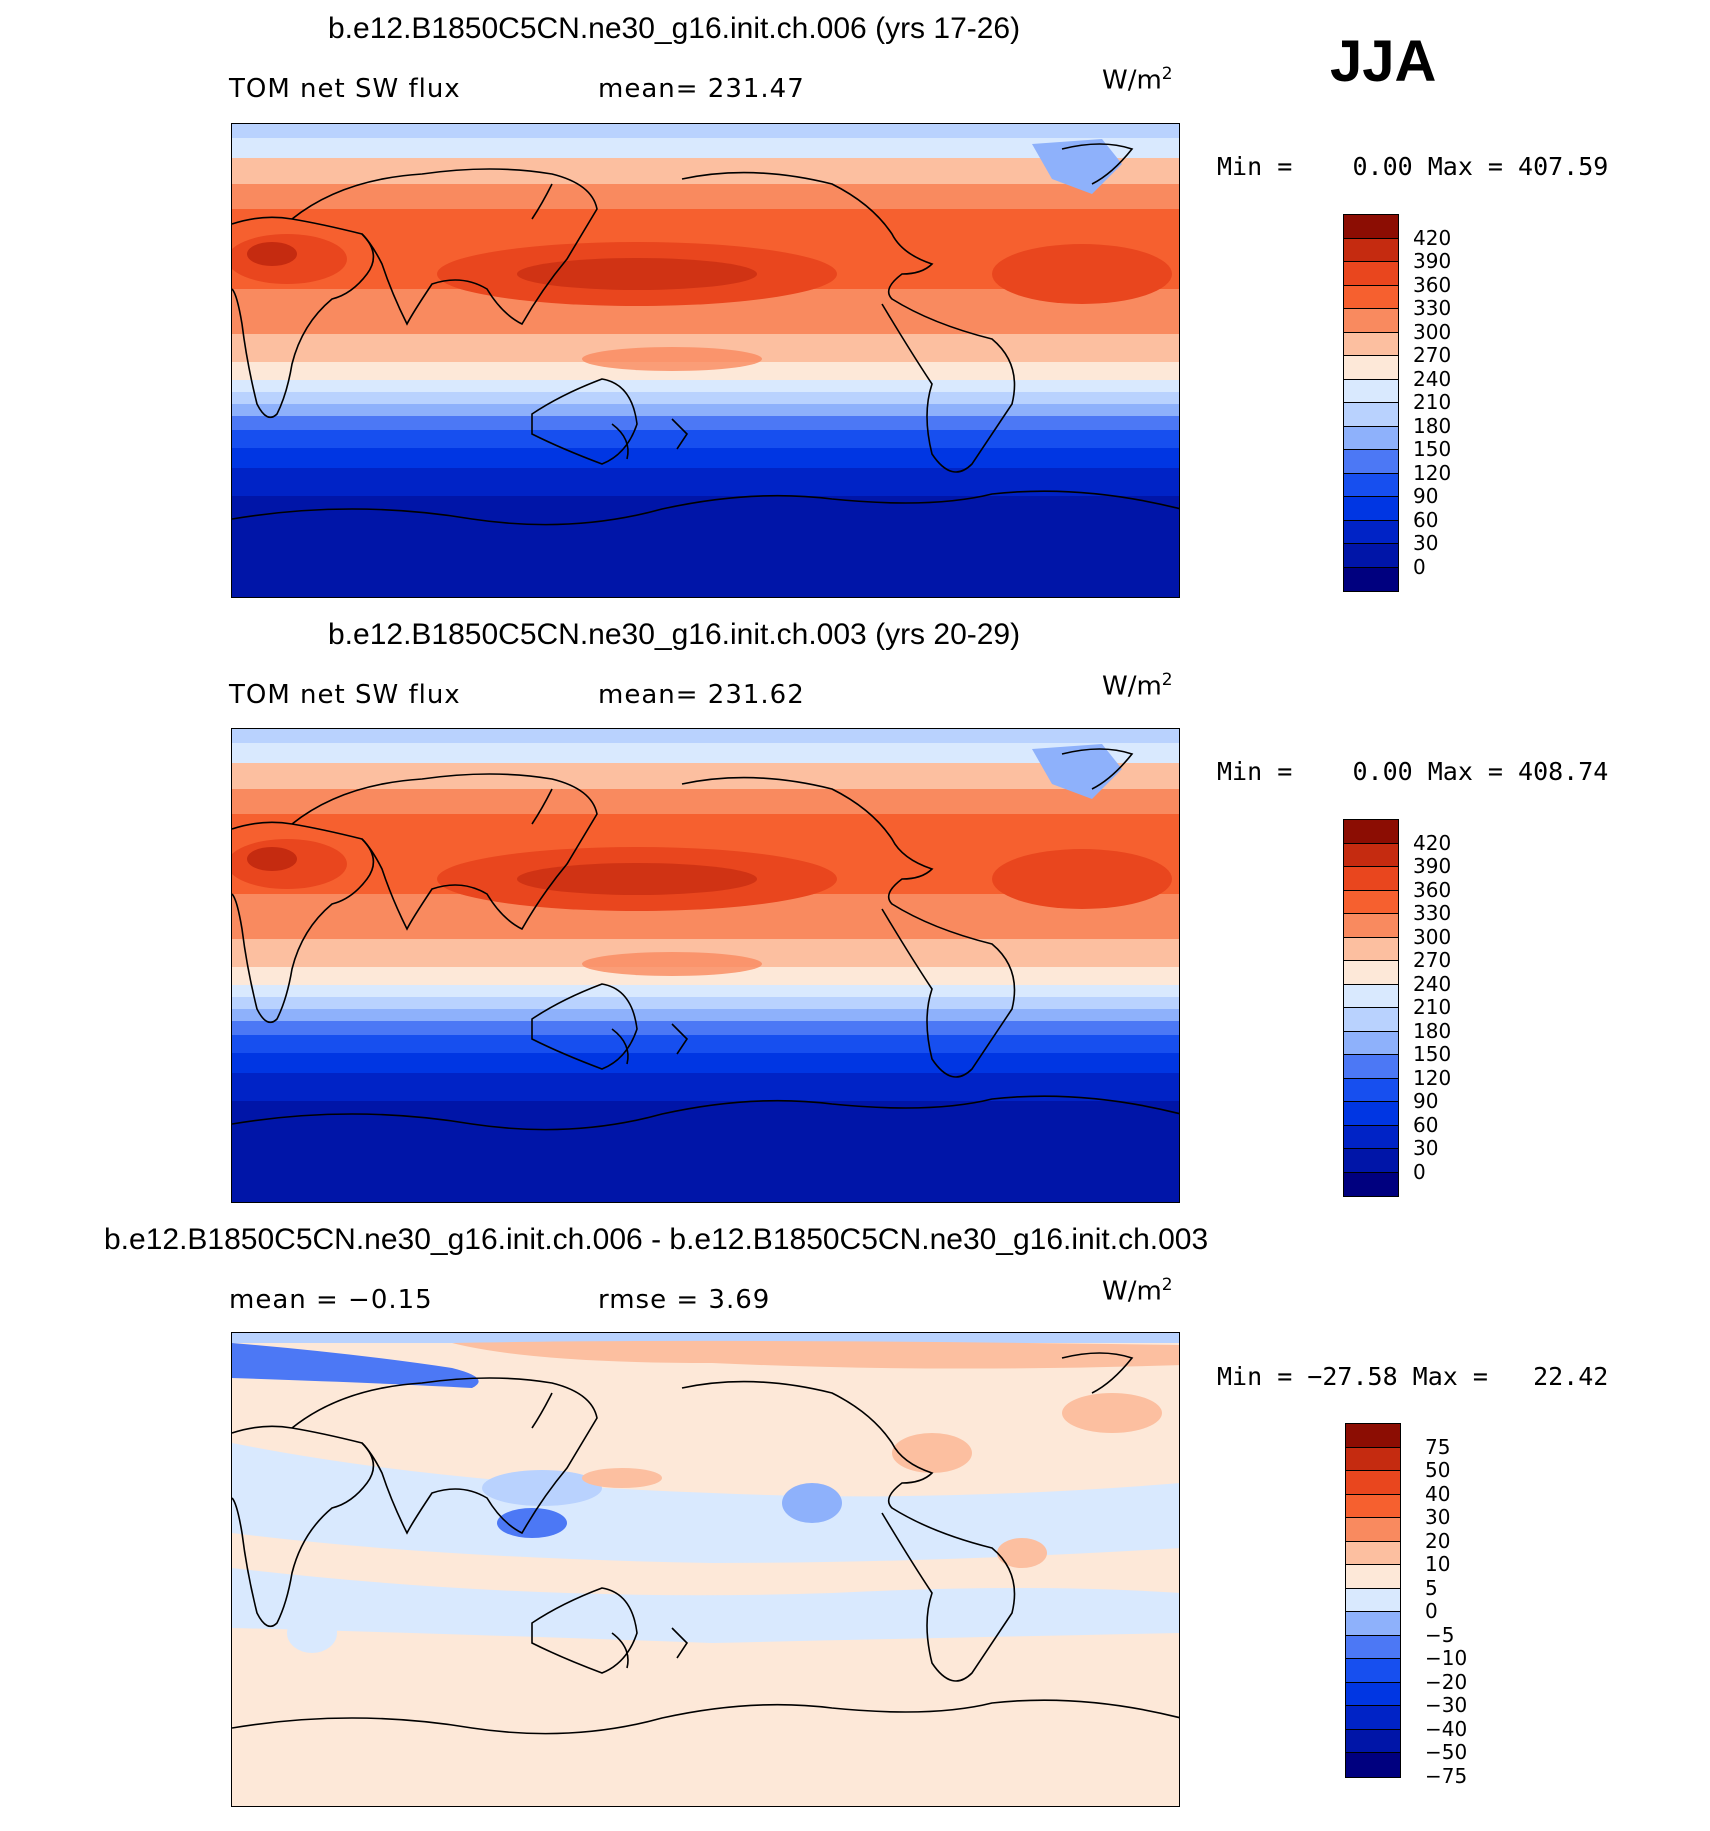 Image resolution: width=1710 pixels, height=1831 pixels. What do you see at coordinates (1413, 771) in the screenshot?
I see `min-max-label: Min = 0.00 Max = 408.74` at bounding box center [1413, 771].